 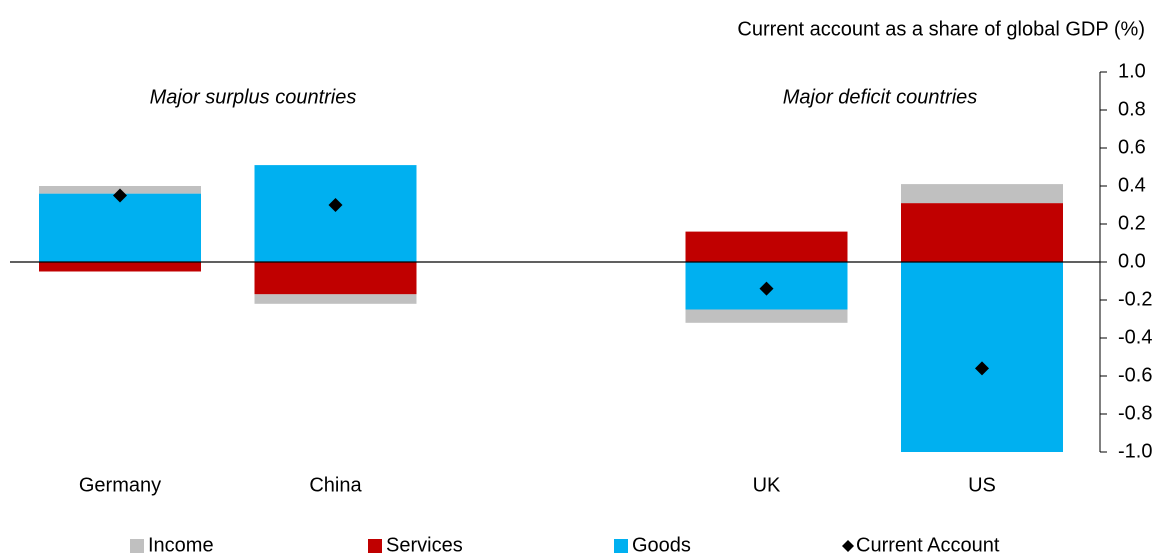 I want to click on legend-label: Goods, so click(x=661, y=545).